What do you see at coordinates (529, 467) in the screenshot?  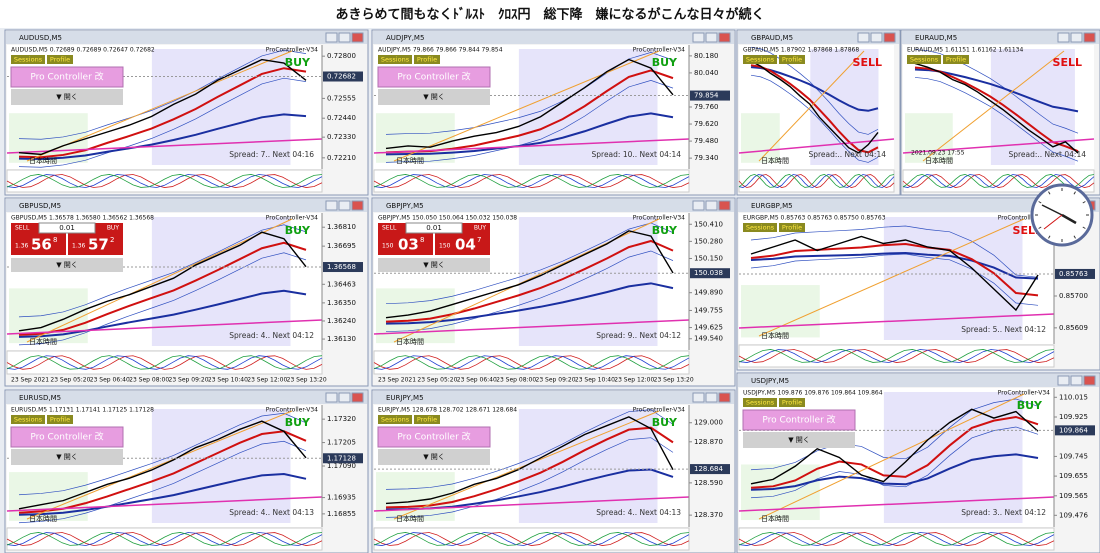 I see `fast-ma` at bounding box center [529, 467].